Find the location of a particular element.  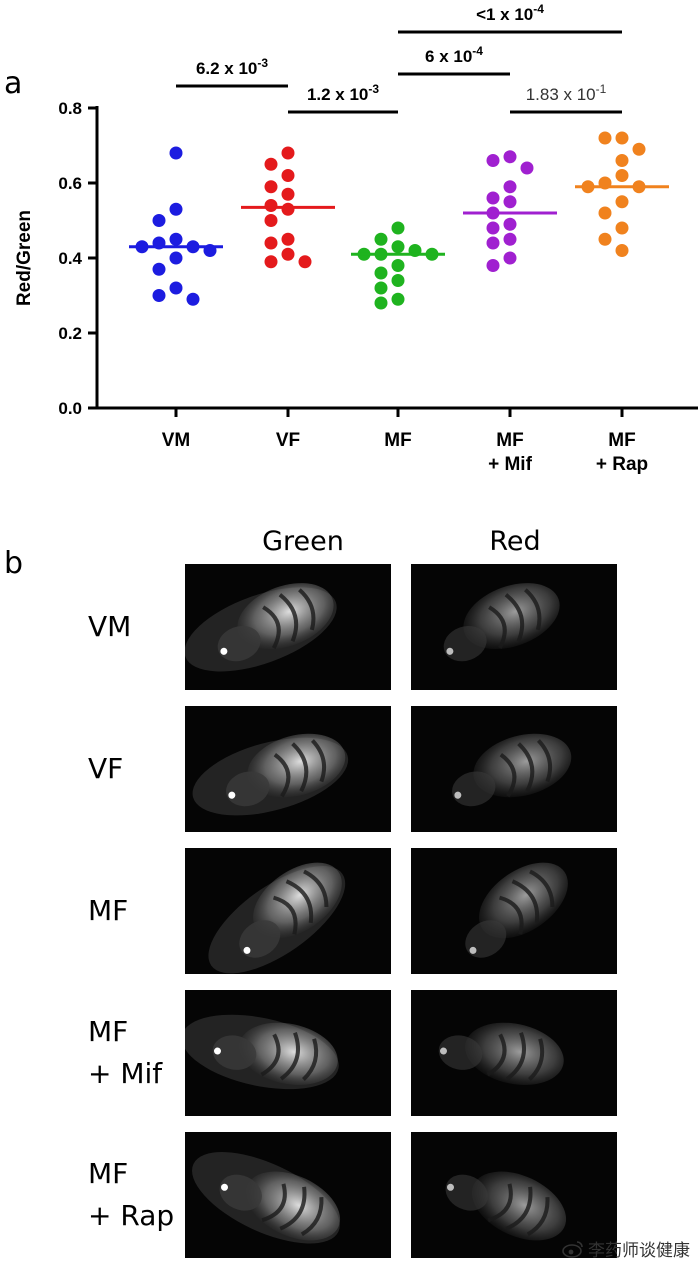

weibo-icon is located at coordinates (573, 1249).